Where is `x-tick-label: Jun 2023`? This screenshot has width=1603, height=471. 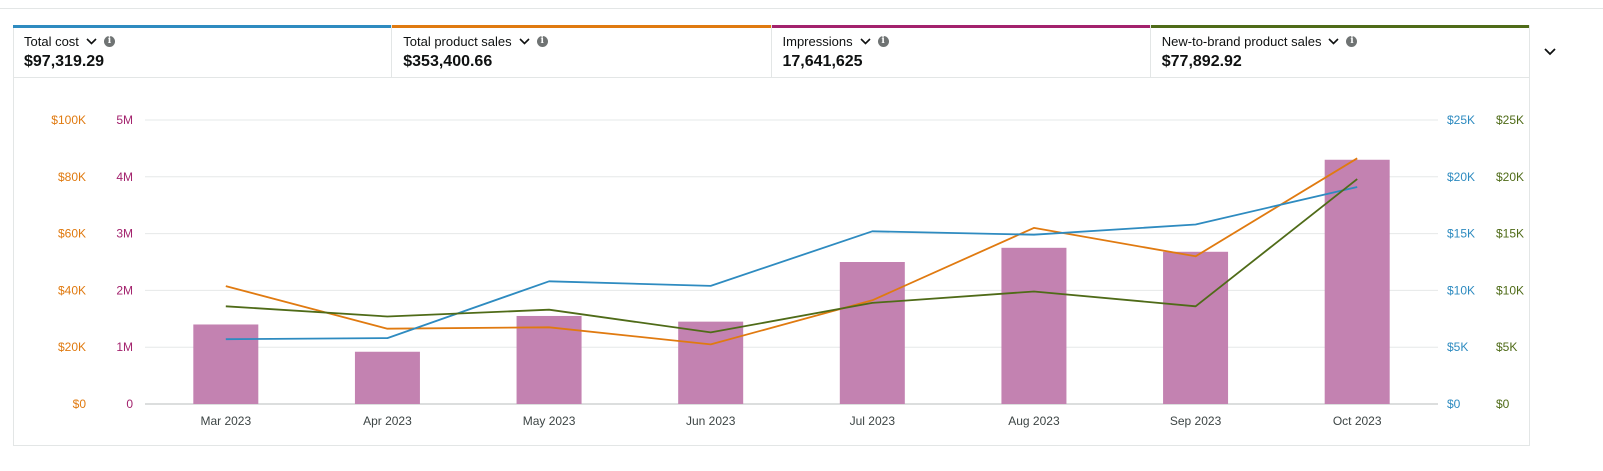
x-tick-label: Jun 2023 is located at coordinates (711, 421).